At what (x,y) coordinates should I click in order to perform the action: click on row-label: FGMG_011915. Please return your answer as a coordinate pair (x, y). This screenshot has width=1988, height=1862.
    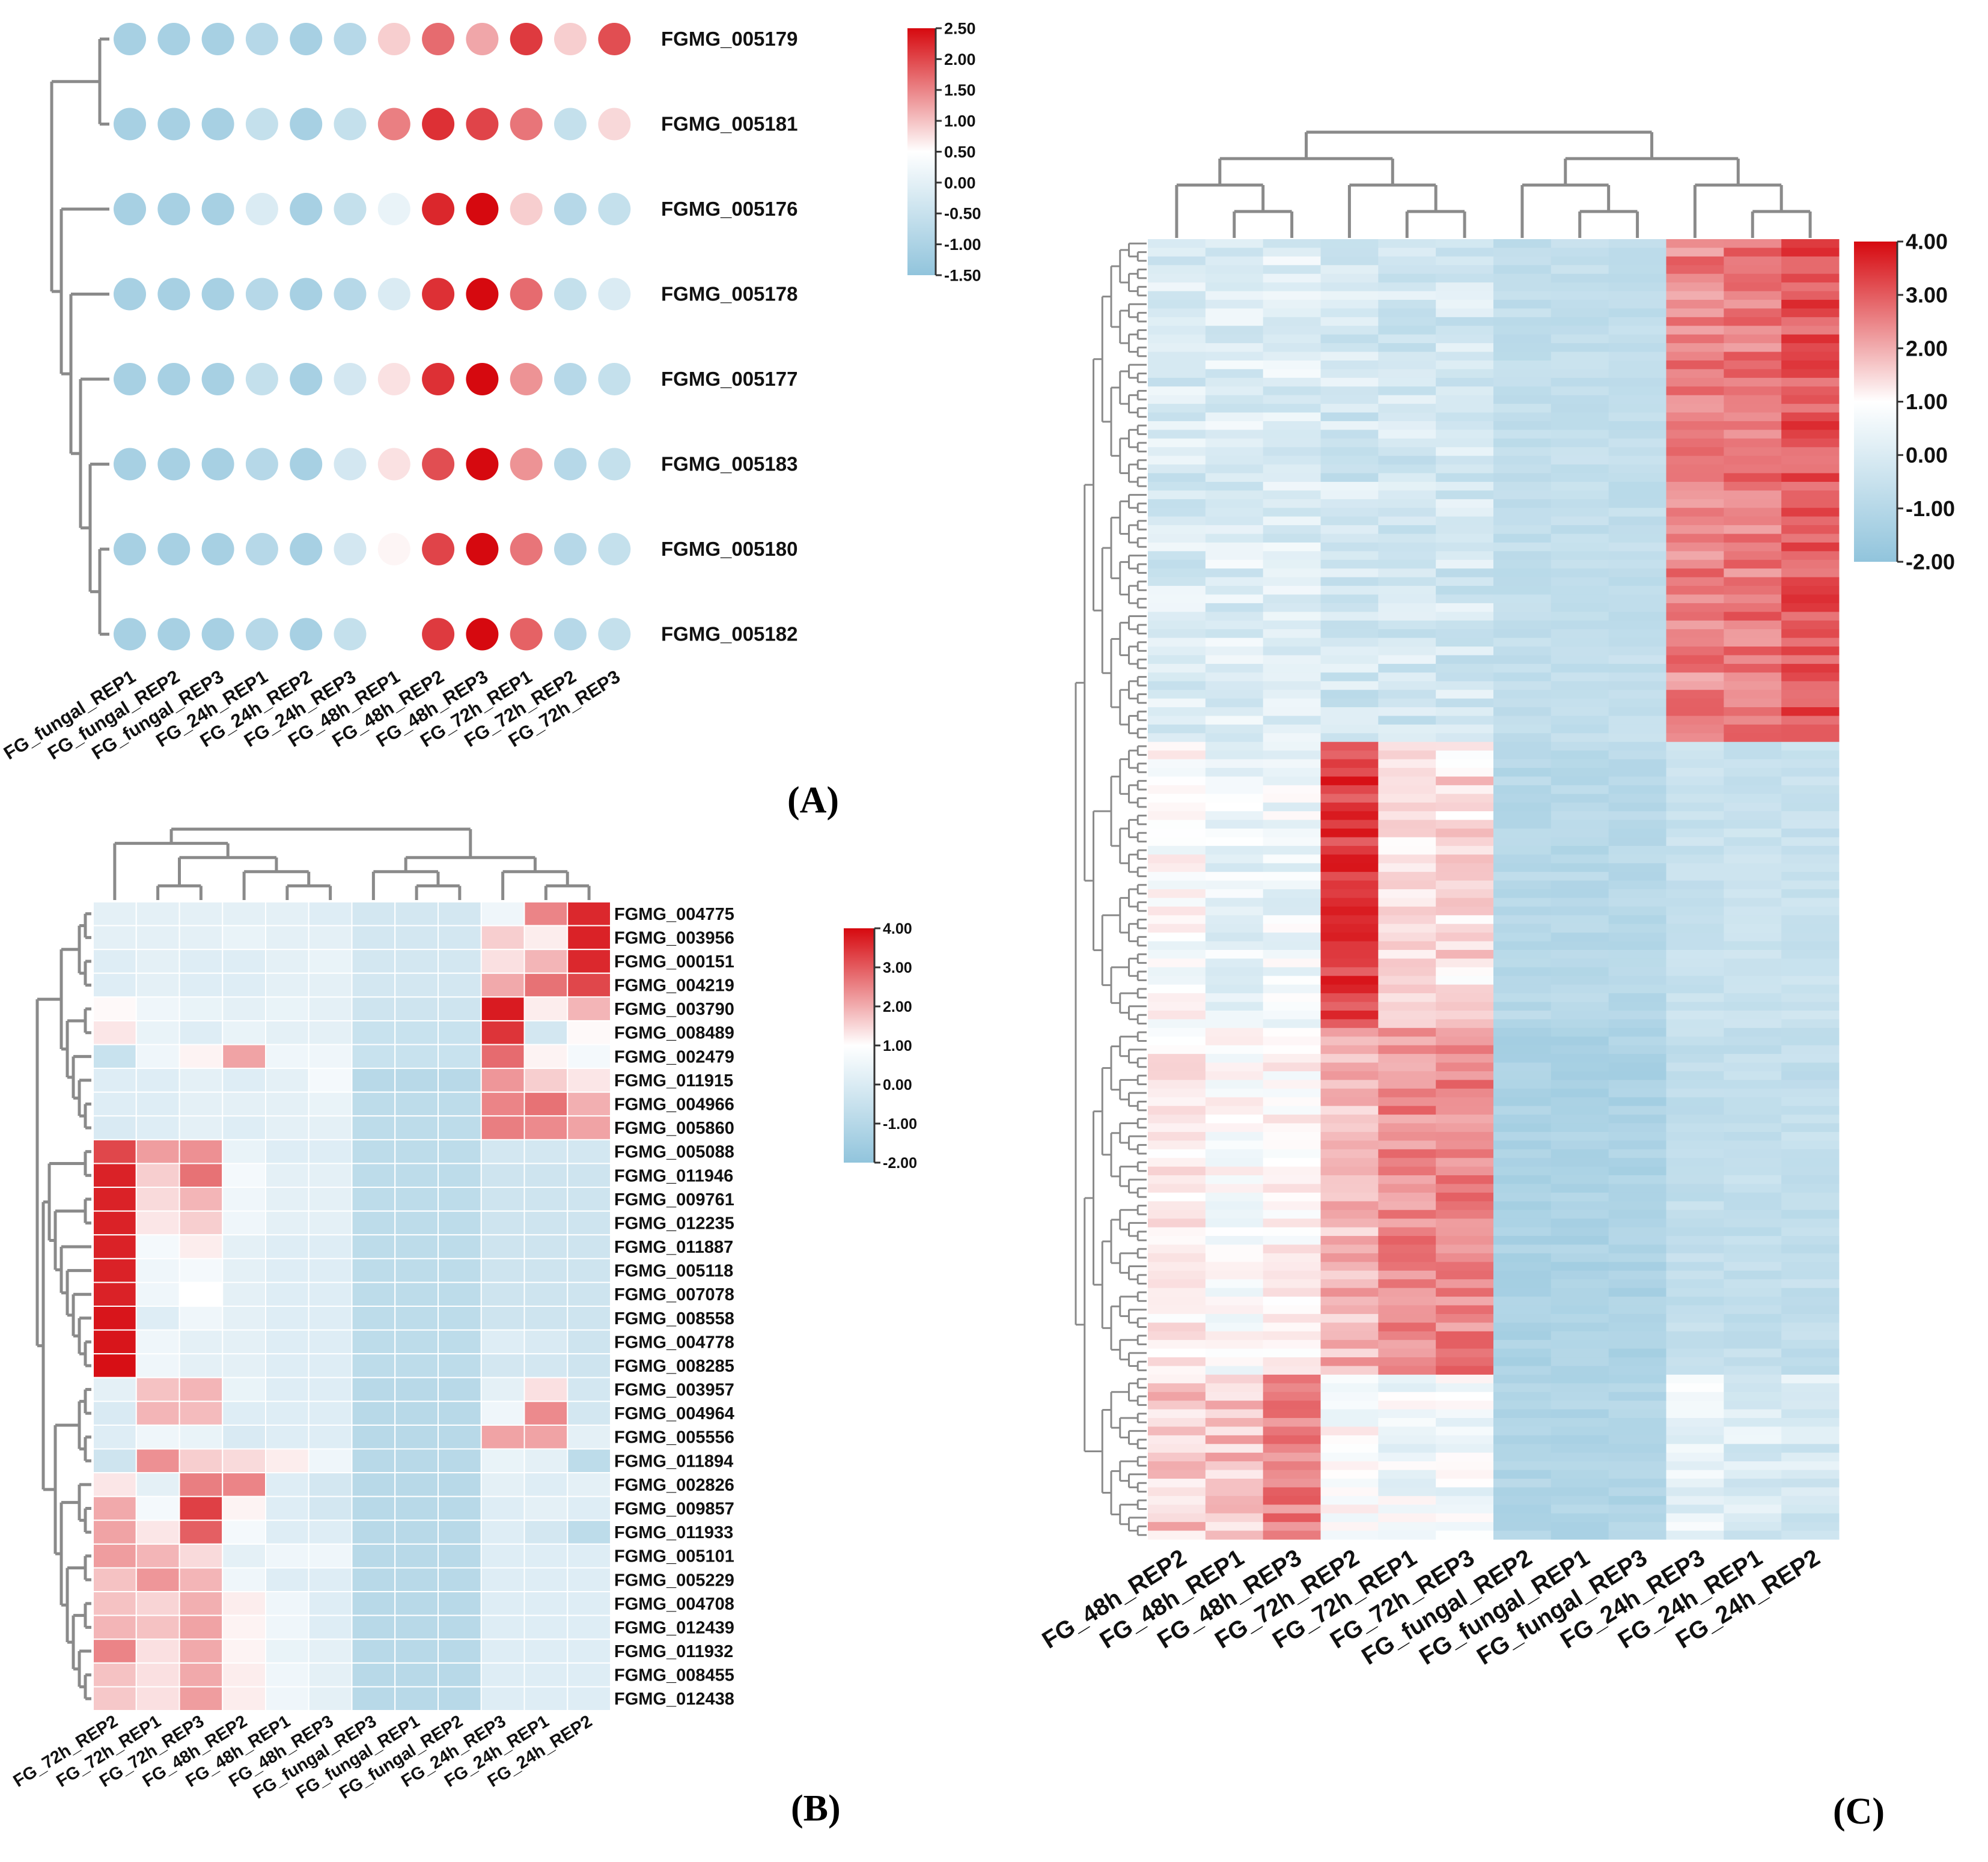
    Looking at the image, I should click on (673, 1081).